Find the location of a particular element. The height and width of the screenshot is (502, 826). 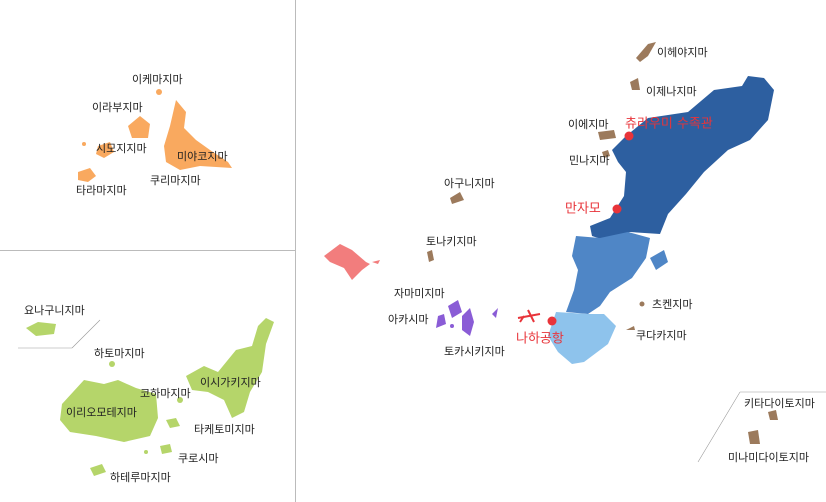

island-label: 쿠로시마 is located at coordinates (198, 458).